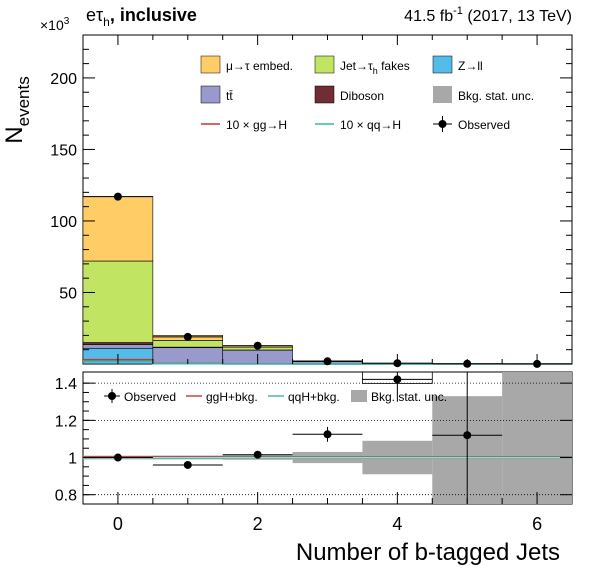 The height and width of the screenshot is (572, 596). I want to click on ratio-y-tick-label-1.4: 1.4, so click(66, 384).